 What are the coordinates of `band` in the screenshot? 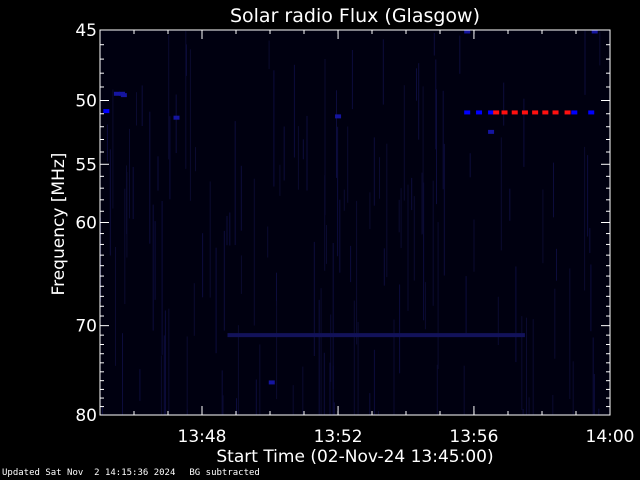 It's located at (376, 335).